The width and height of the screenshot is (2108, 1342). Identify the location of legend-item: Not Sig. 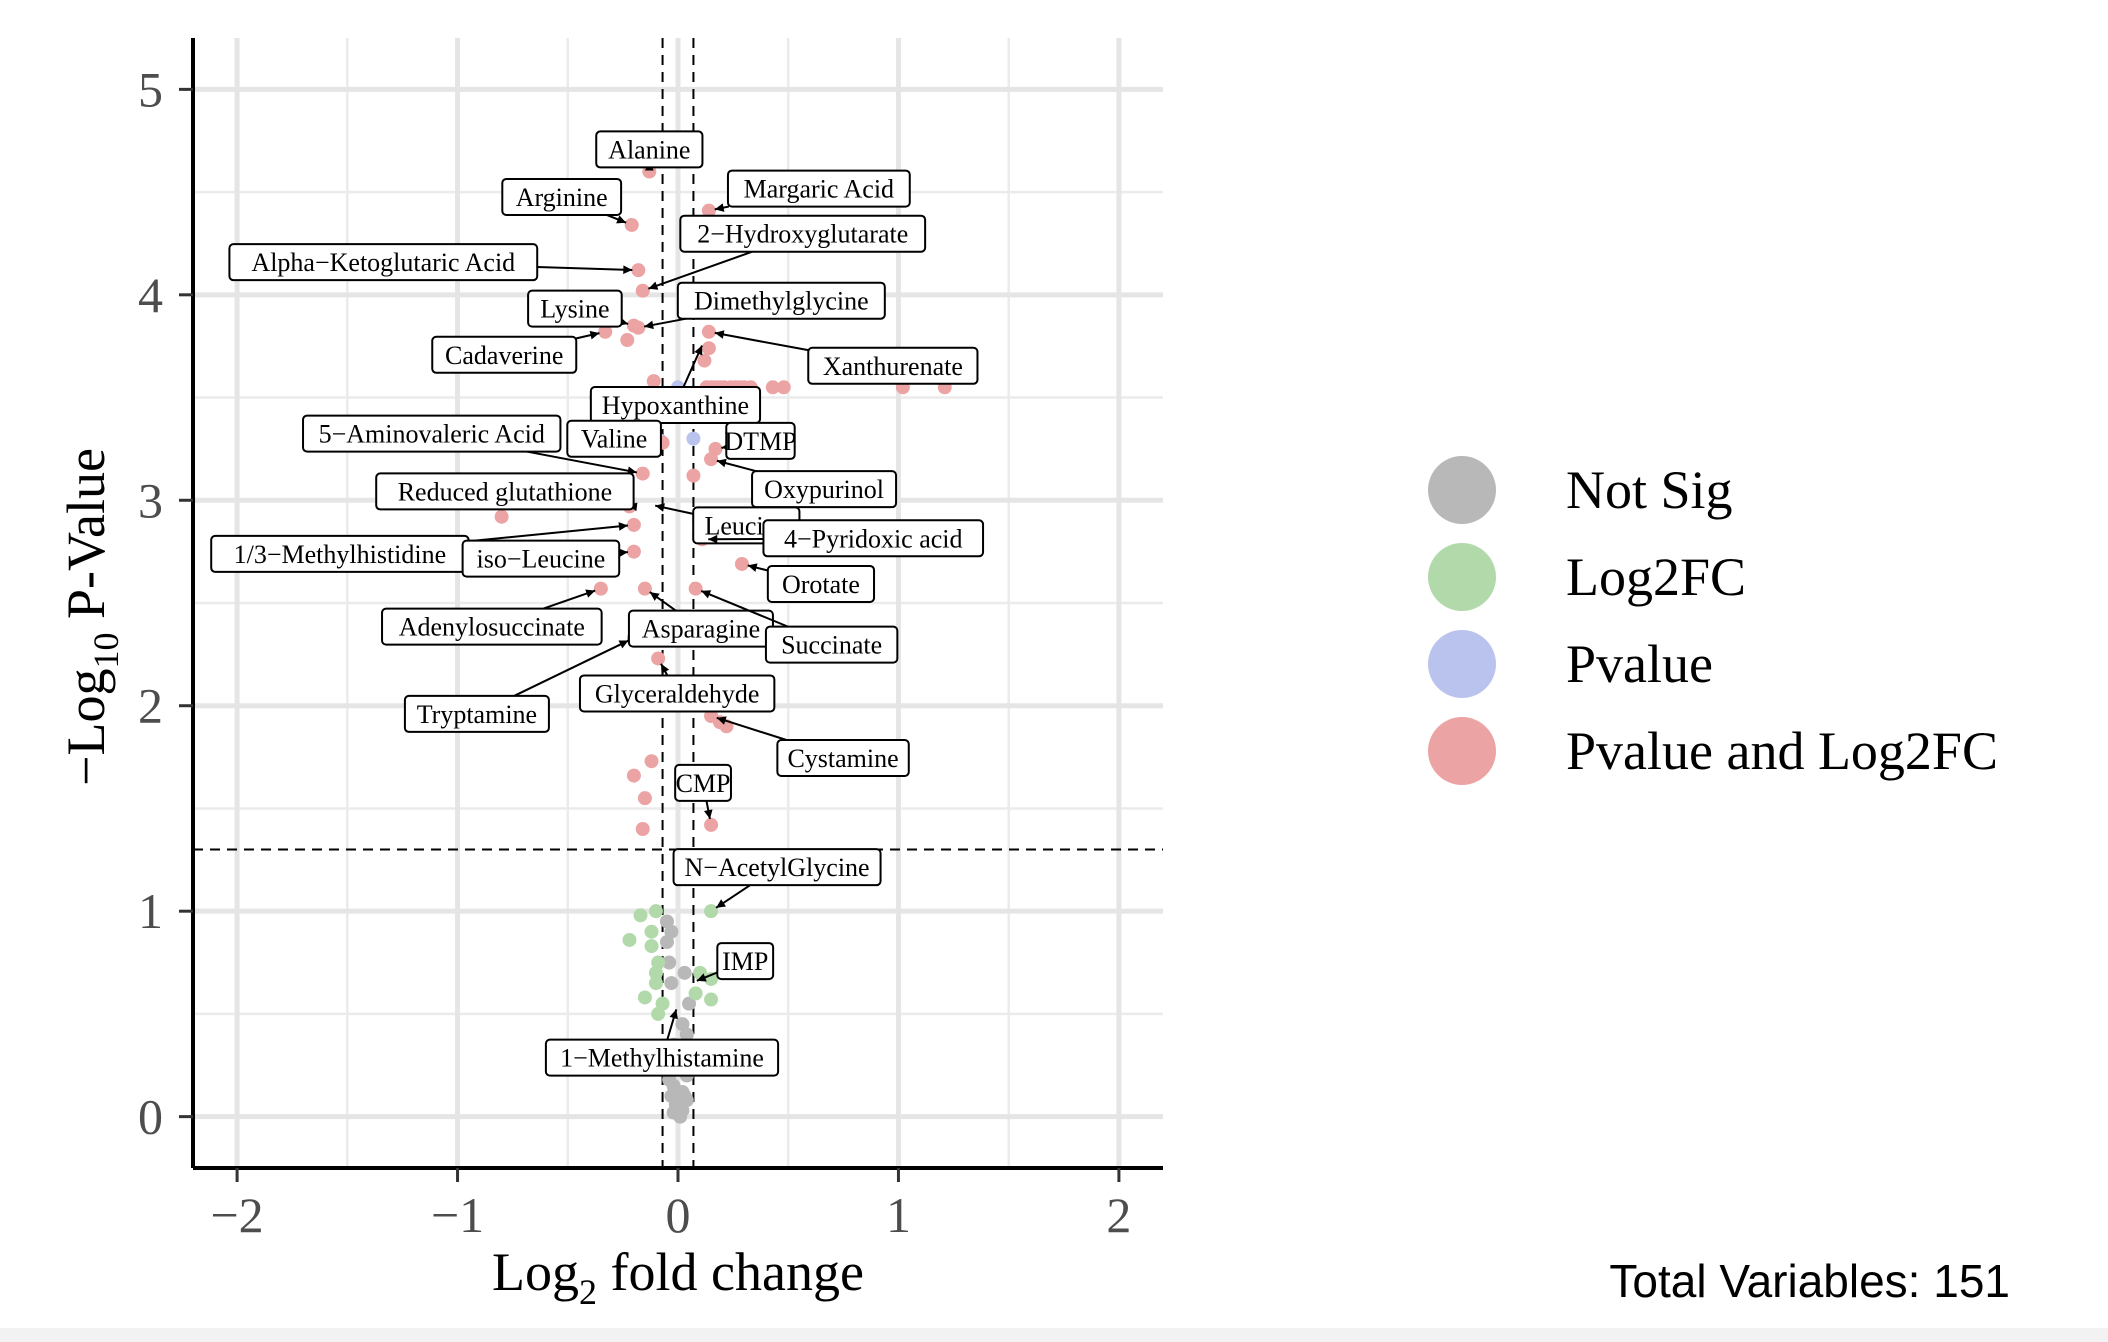
(1580, 490).